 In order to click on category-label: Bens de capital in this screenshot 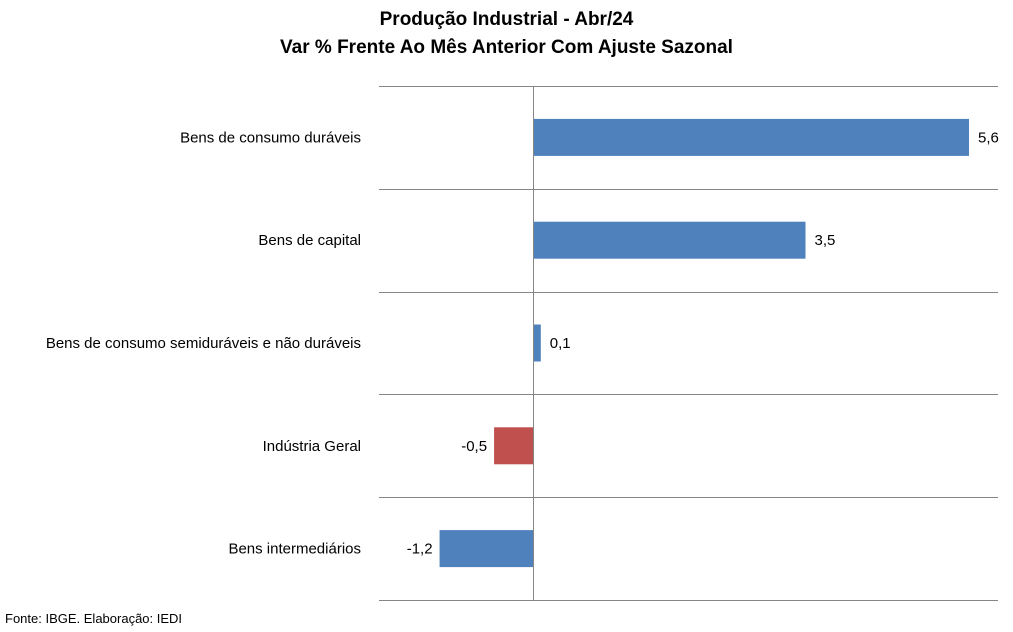, I will do `click(309, 240)`.